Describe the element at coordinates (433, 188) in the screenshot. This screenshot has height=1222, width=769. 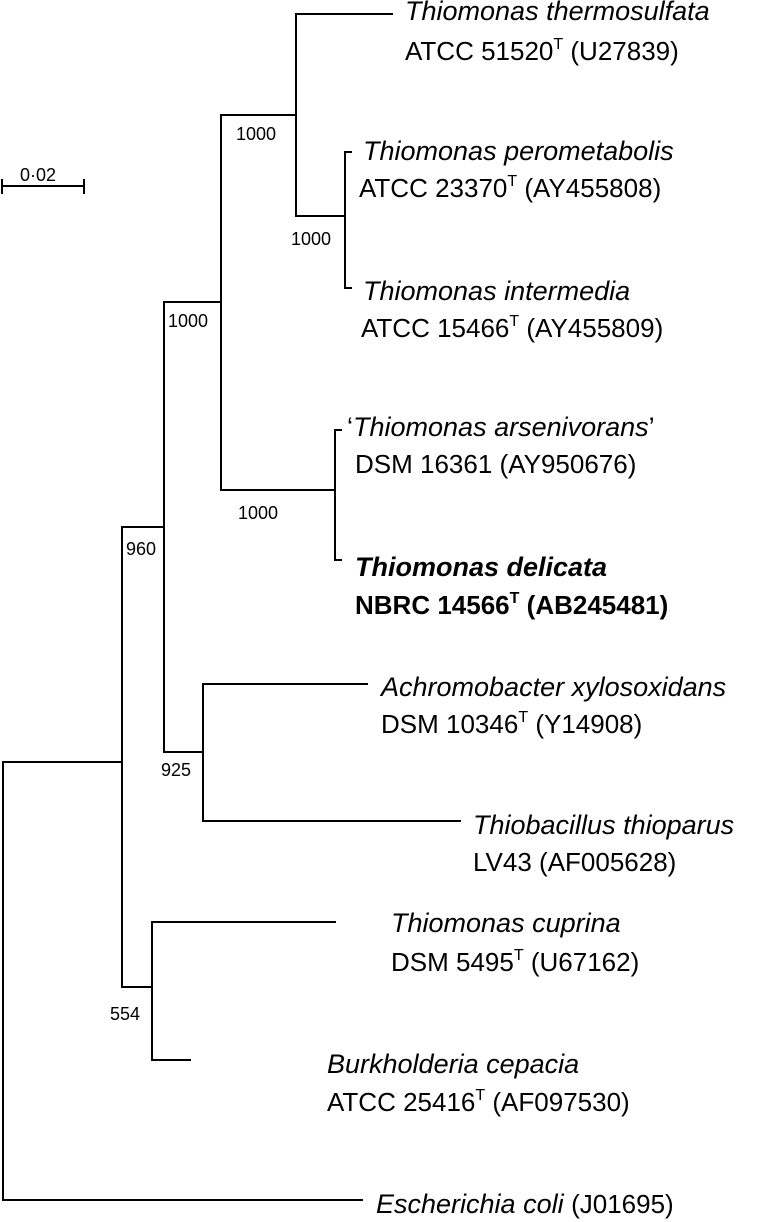
I see `strain-perometabolis: ATCC 23370` at that location.